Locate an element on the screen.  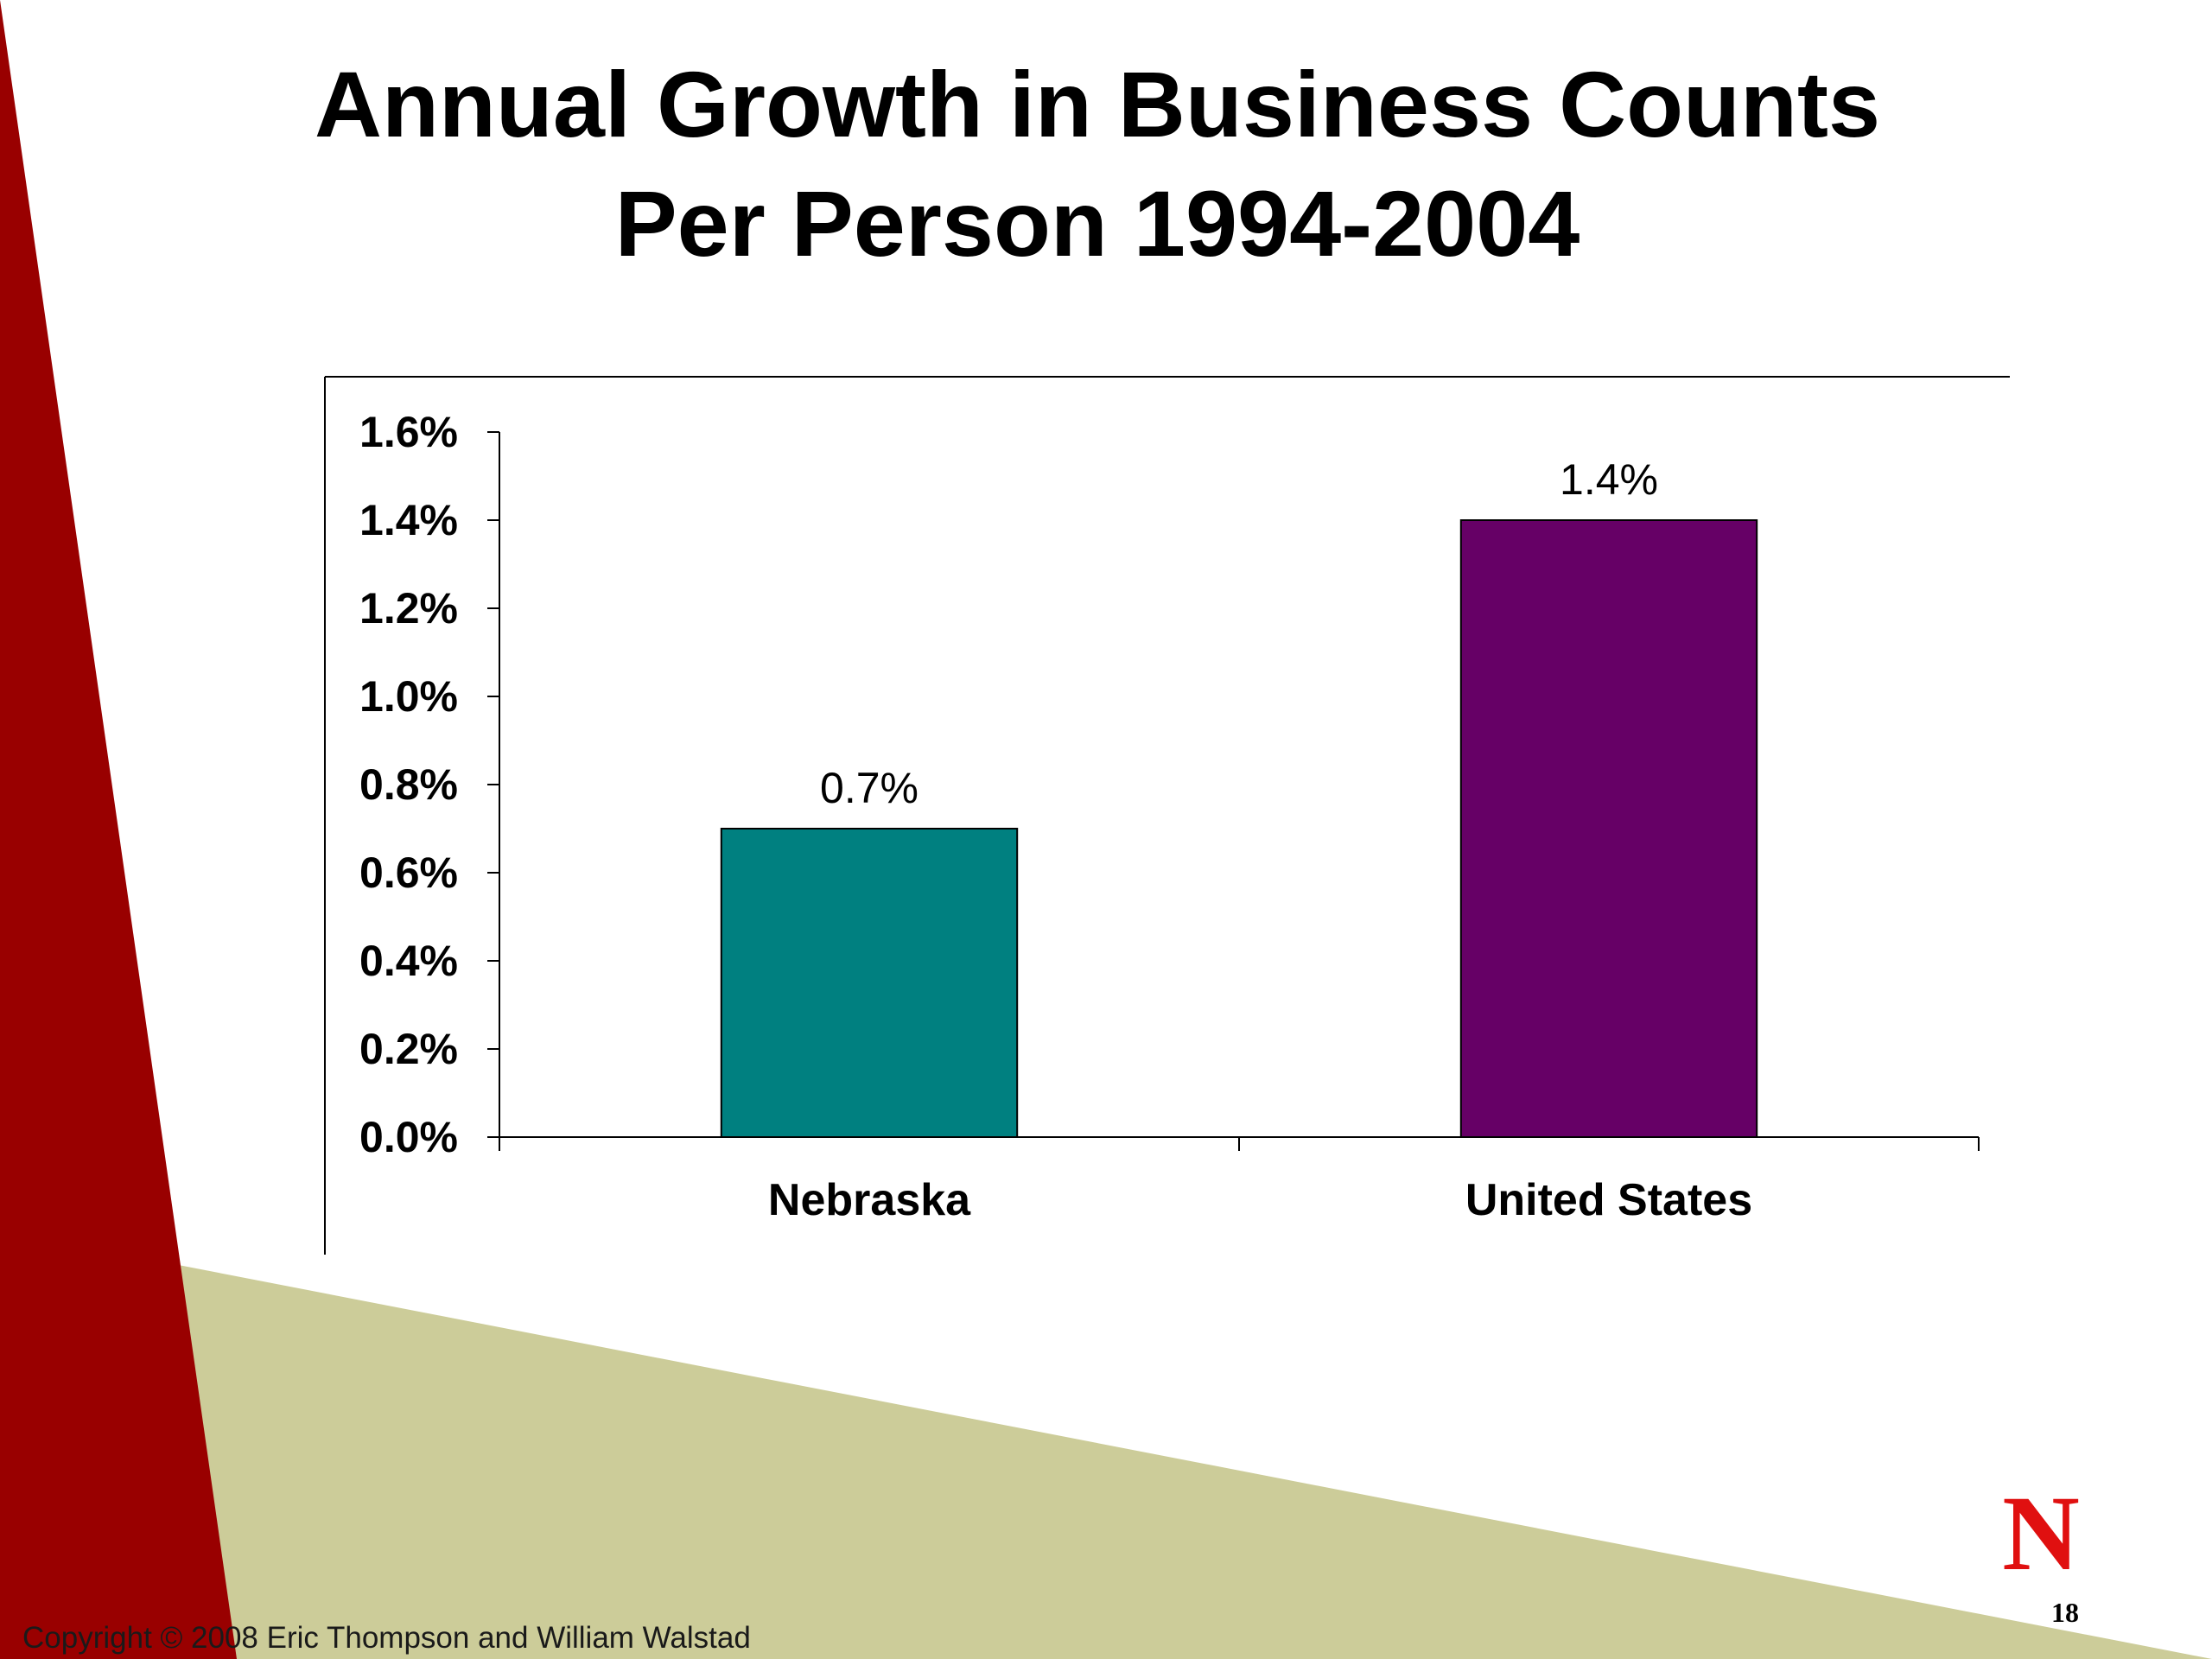
slide-title-line-2: Per Person 1994-2004 is located at coordinates (1097, 223).